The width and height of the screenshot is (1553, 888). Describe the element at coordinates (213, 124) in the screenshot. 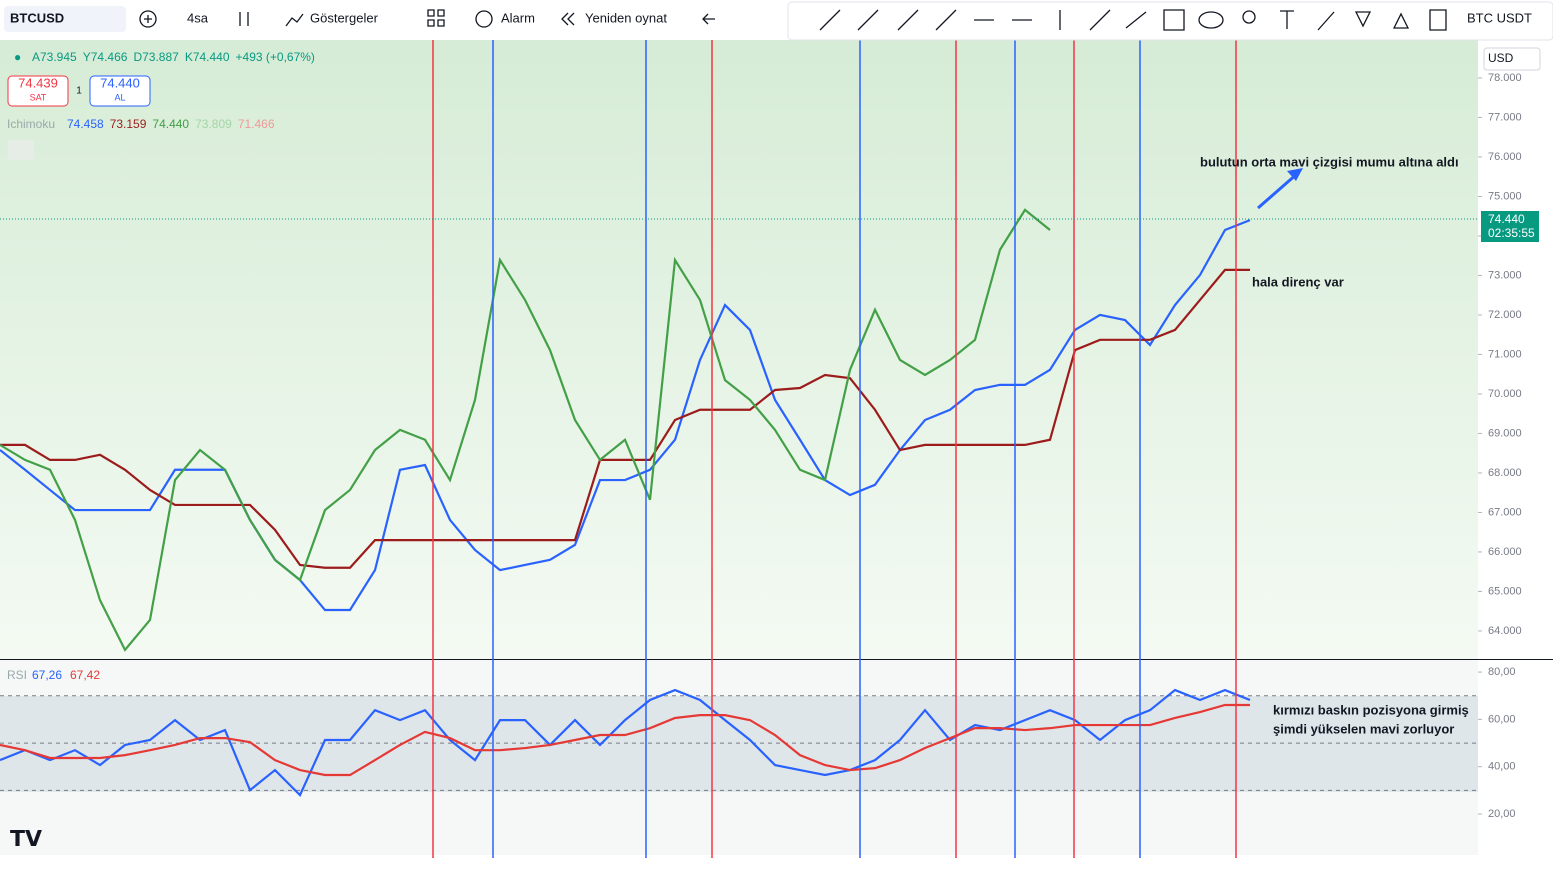

I see `indicator-value: 73.809` at that location.